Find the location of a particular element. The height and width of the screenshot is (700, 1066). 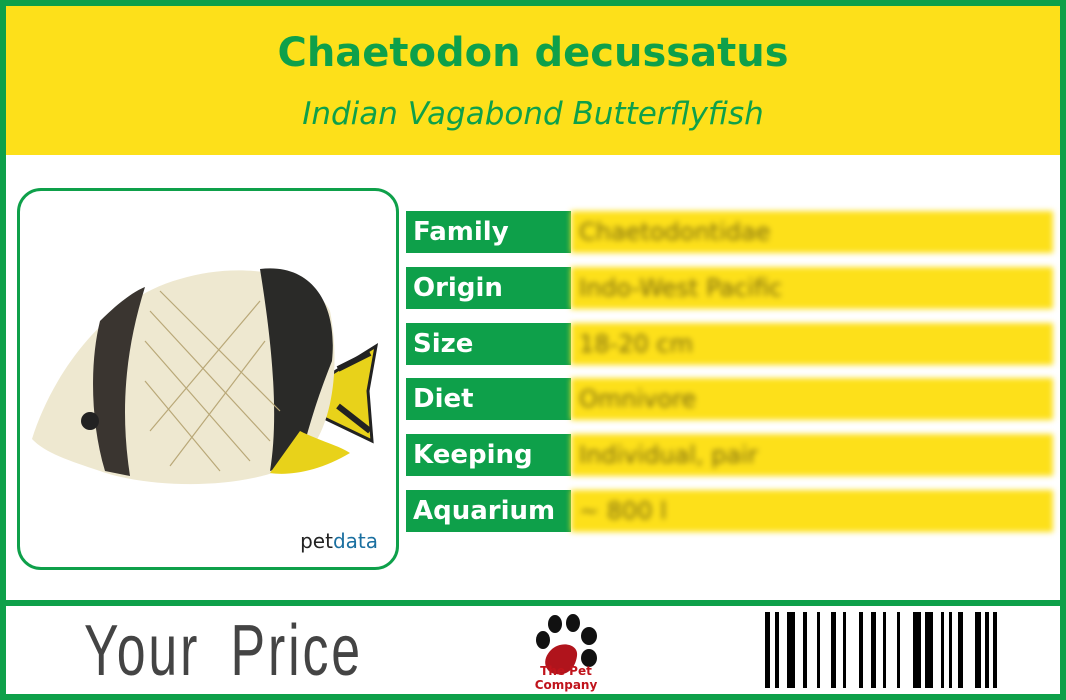

common-name: Indian Vagabond Butterflyfish is located at coordinates (533, 114).